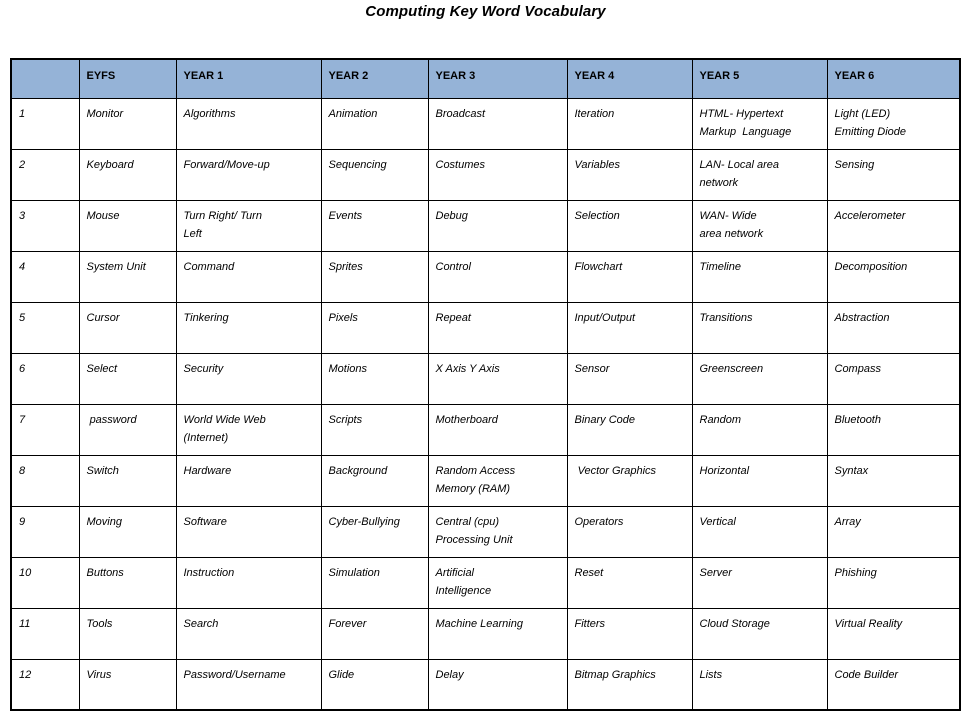  I want to click on vocab-cell: Motherboard, so click(497, 429).